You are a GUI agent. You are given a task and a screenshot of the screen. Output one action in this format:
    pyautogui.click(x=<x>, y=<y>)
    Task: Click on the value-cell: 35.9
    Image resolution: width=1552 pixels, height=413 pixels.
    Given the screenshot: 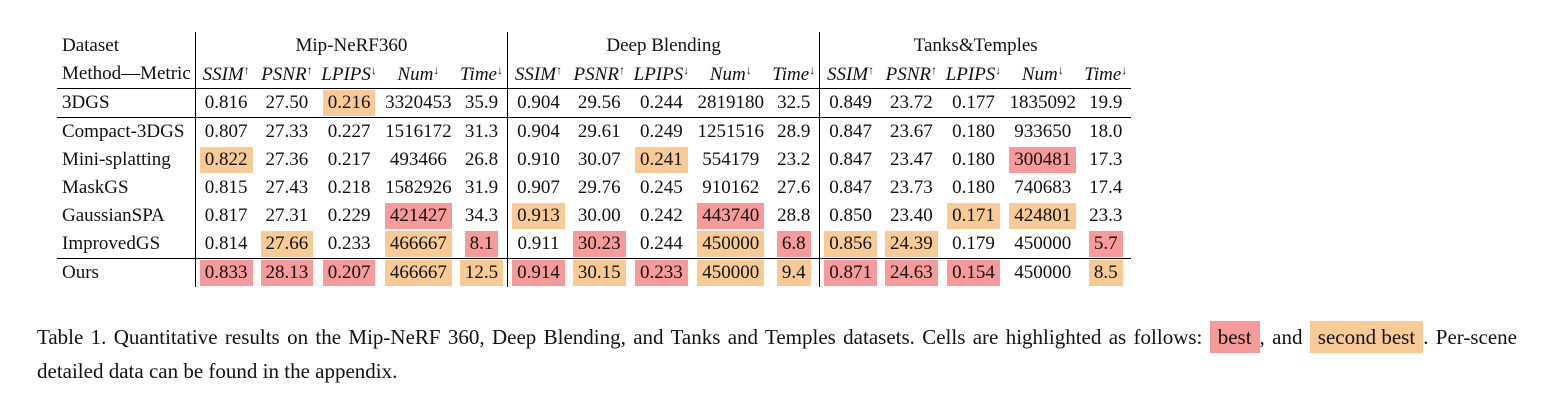 What is the action you would take?
    pyautogui.click(x=481, y=103)
    